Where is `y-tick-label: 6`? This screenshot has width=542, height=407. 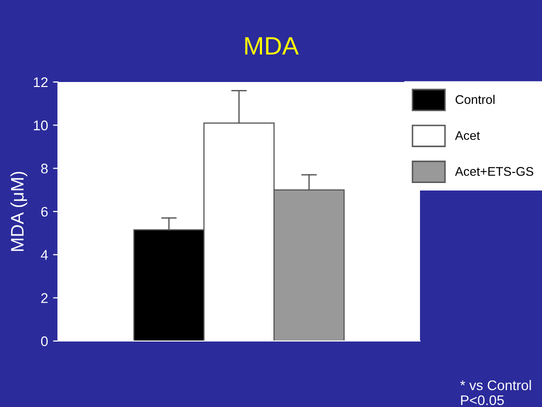 y-tick-label: 6 is located at coordinates (44, 211).